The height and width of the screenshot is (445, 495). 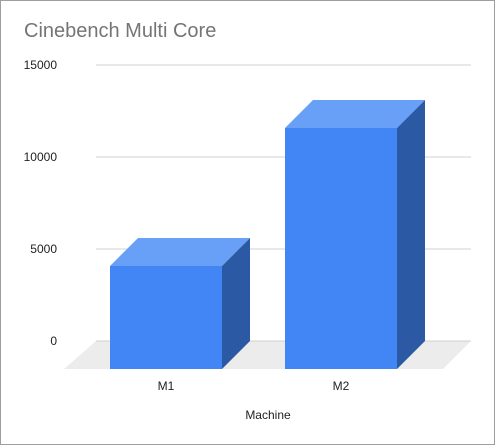 I want to click on x-tick-label: M2, so click(x=341, y=386).